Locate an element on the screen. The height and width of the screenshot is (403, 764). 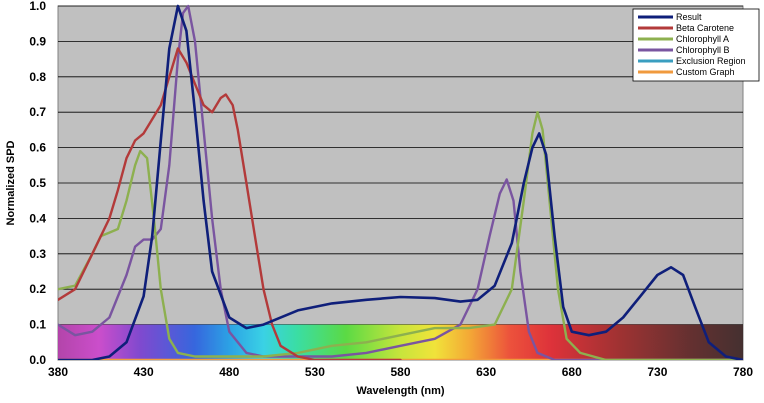
y-tick-label: 0.1 is located at coordinates (37, 325).